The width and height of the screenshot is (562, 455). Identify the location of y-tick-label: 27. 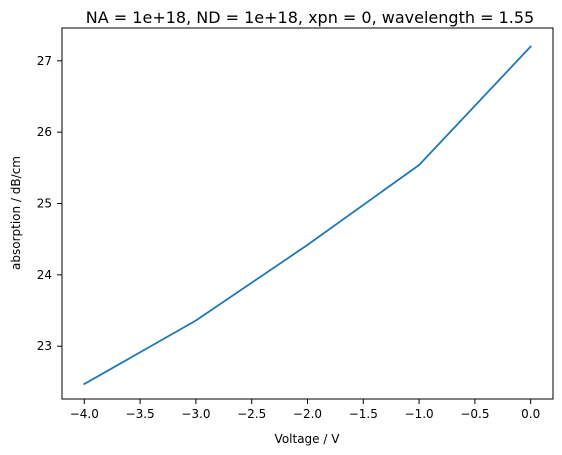
(44, 61).